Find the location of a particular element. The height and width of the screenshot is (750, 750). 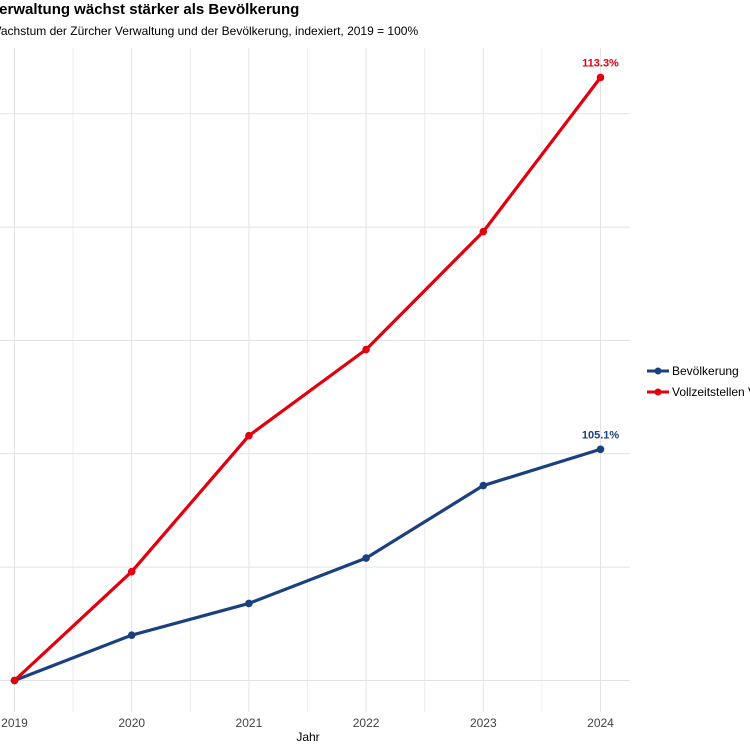

legend-item-bev-lkerung: Bevölkerung is located at coordinates (698, 371).